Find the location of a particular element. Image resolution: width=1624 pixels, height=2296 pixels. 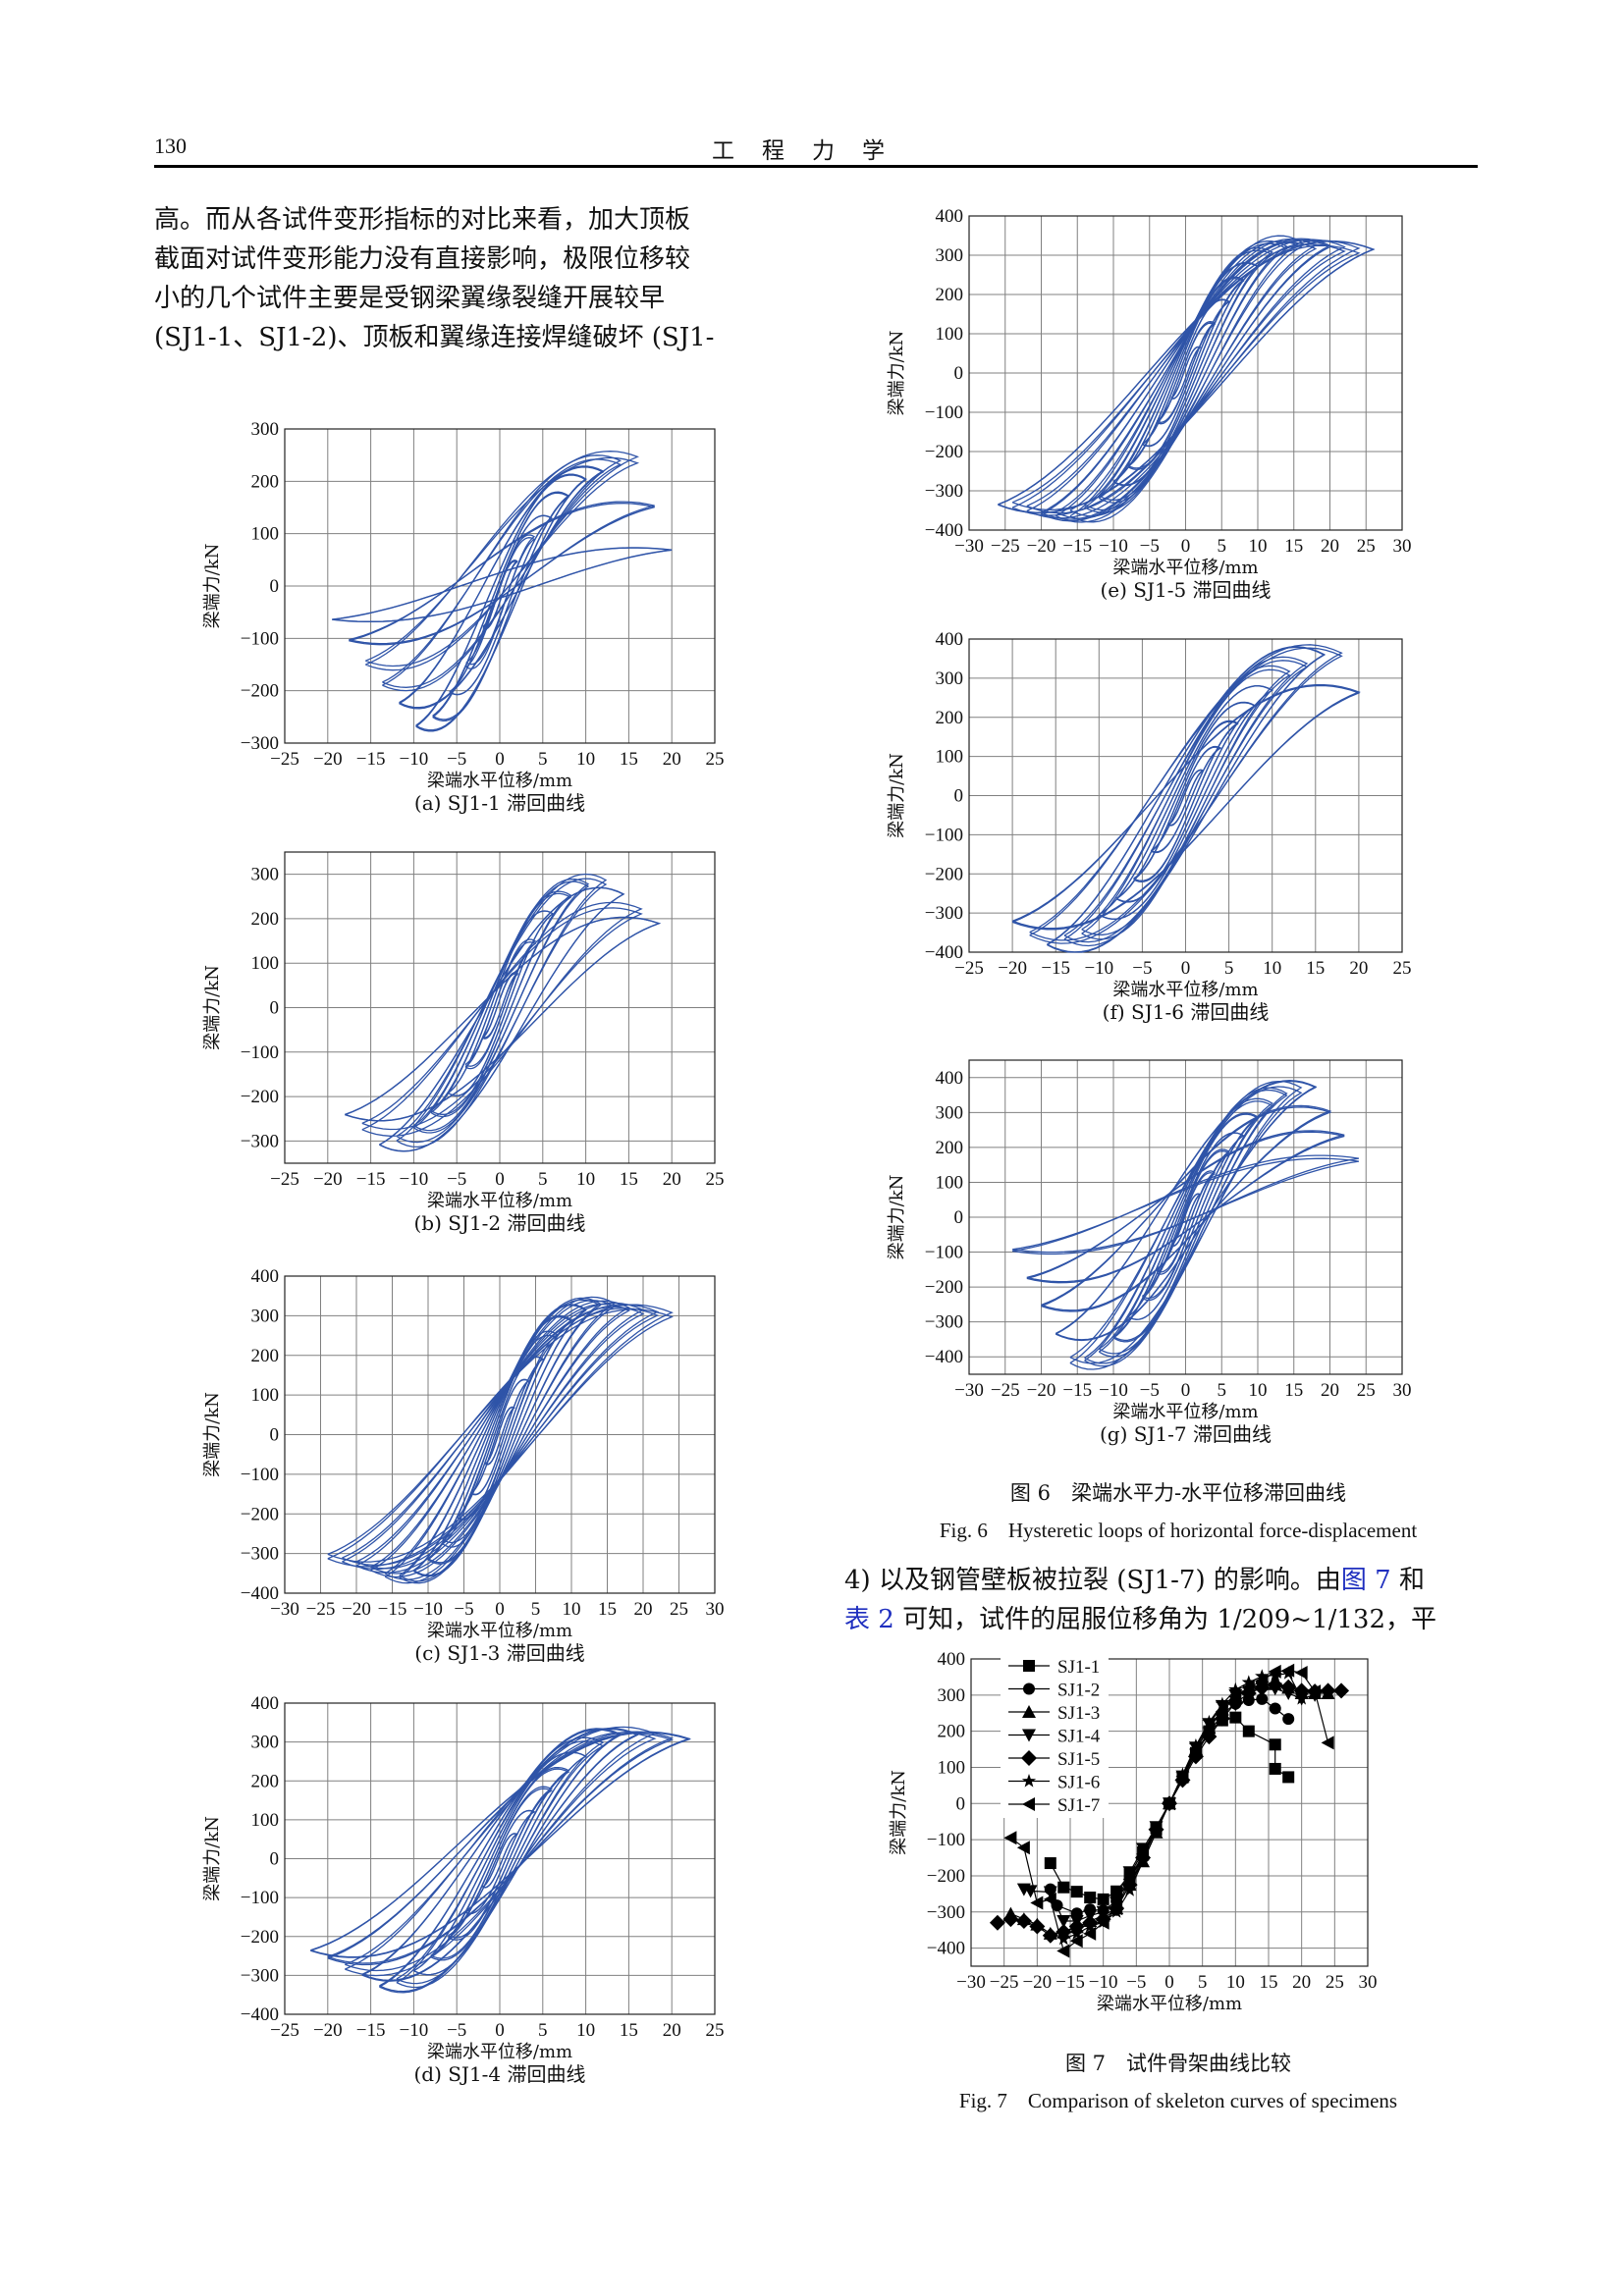

y-tick-label: −400 is located at coordinates (946, 1949).